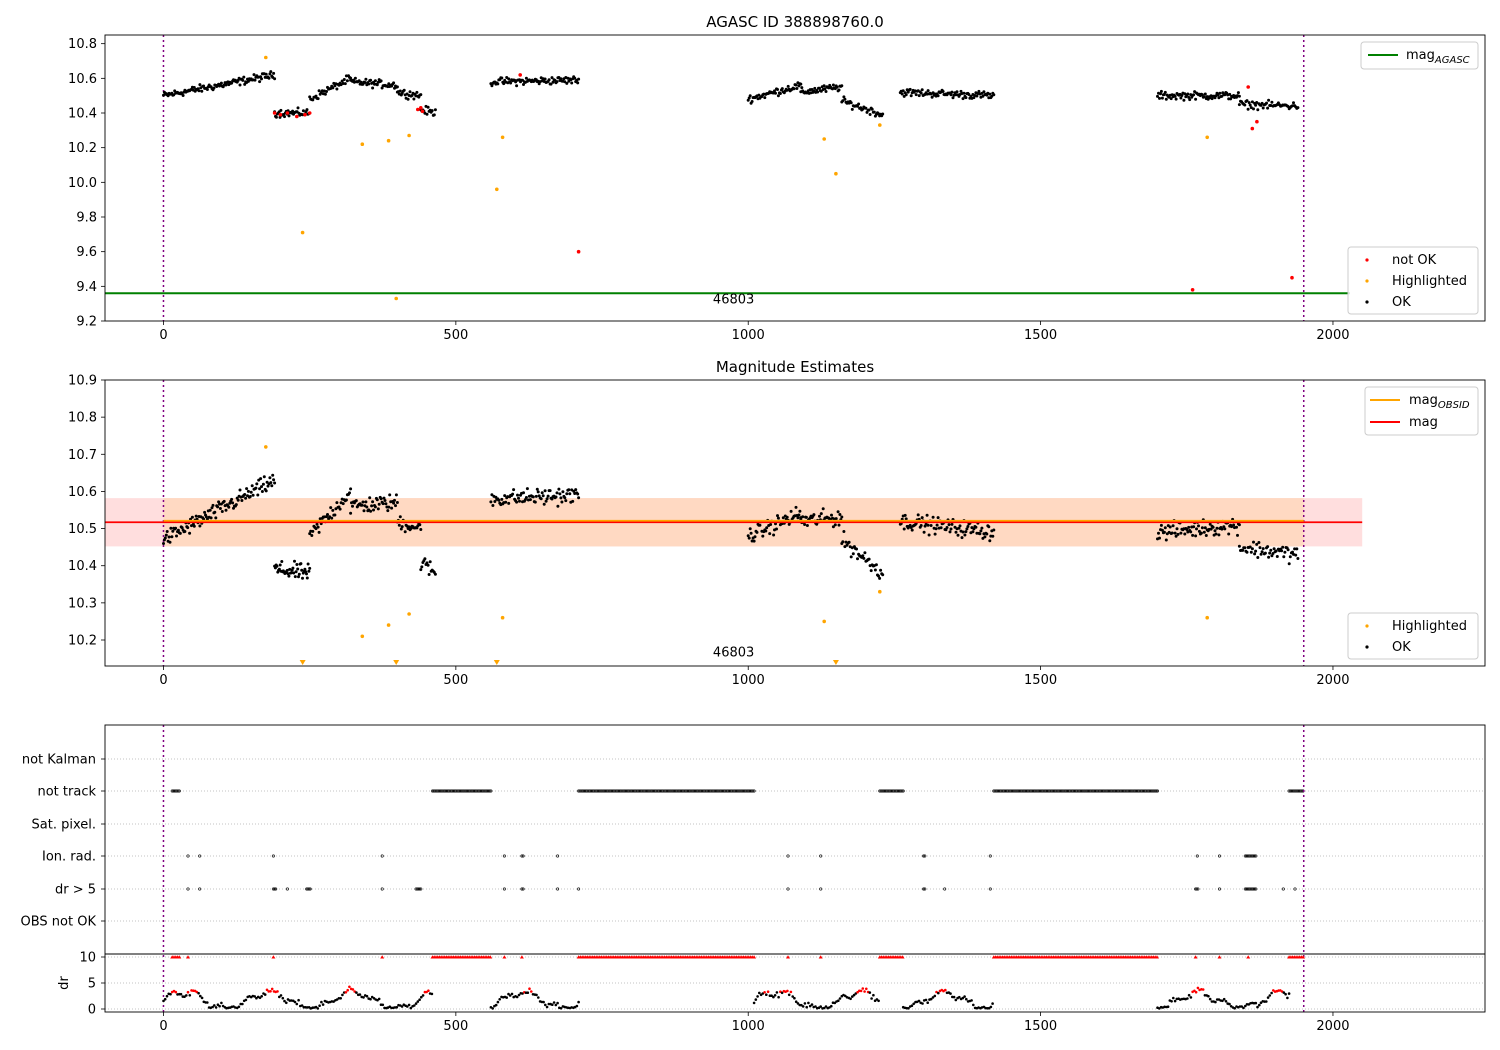  I want to click on panel2-xtick-label: 2000, so click(1332, 680).